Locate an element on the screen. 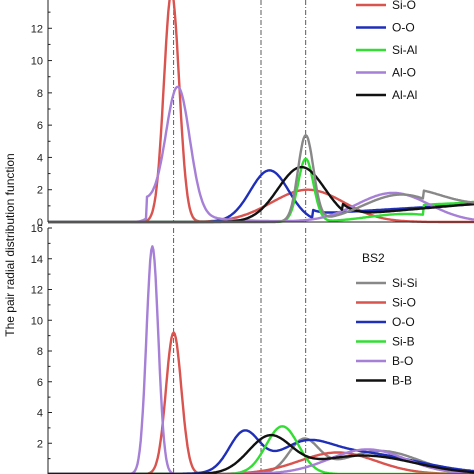 This screenshot has height=474, width=474. legend-label: Al-O is located at coordinates (404, 73).